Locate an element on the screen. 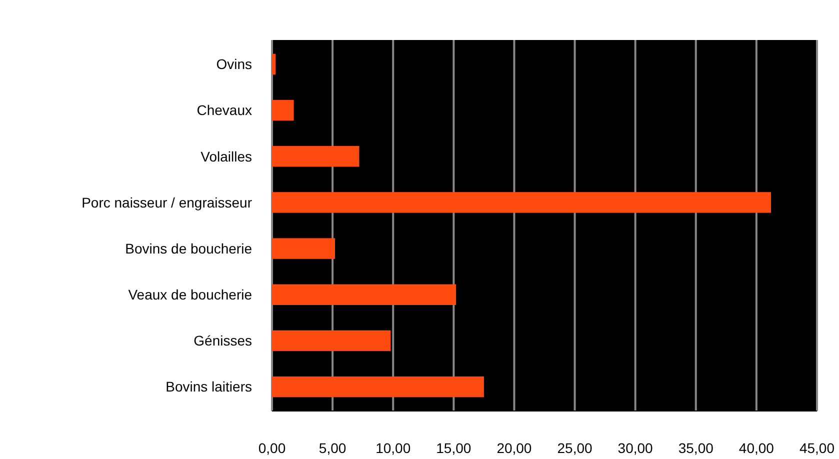 The image size is (839, 459). y-tick-label: Bovins de boucherie is located at coordinates (188, 248).